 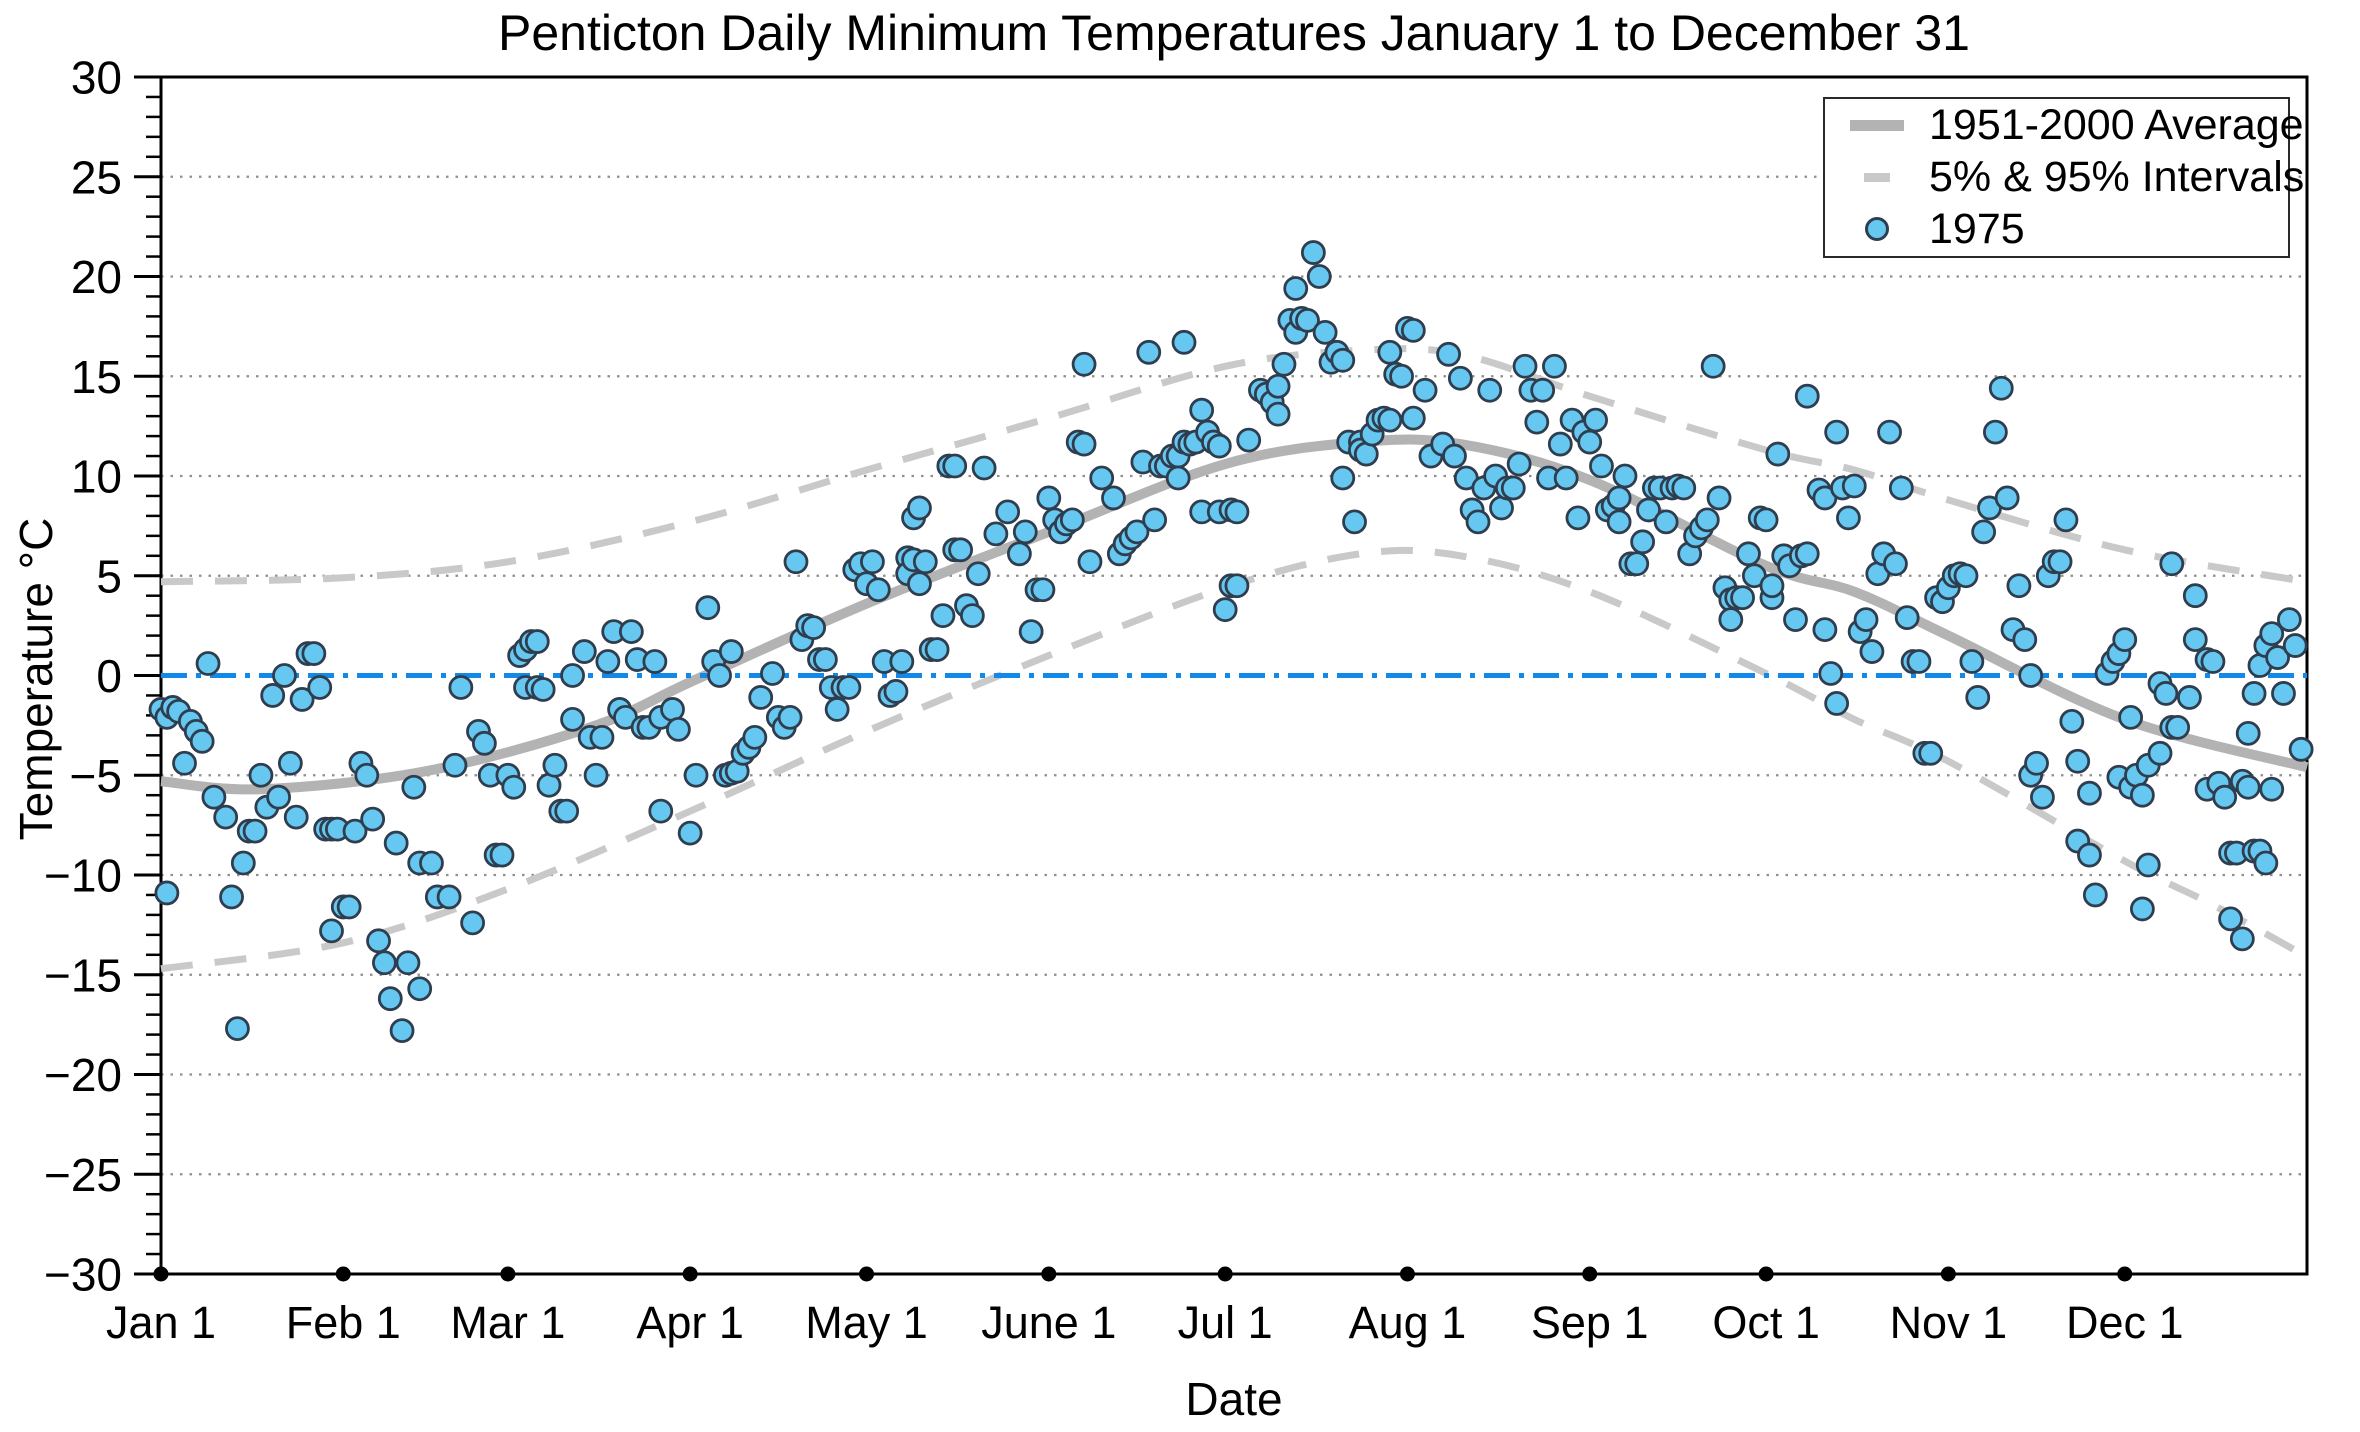 I want to click on y-tick-label: 25, so click(x=96, y=177).